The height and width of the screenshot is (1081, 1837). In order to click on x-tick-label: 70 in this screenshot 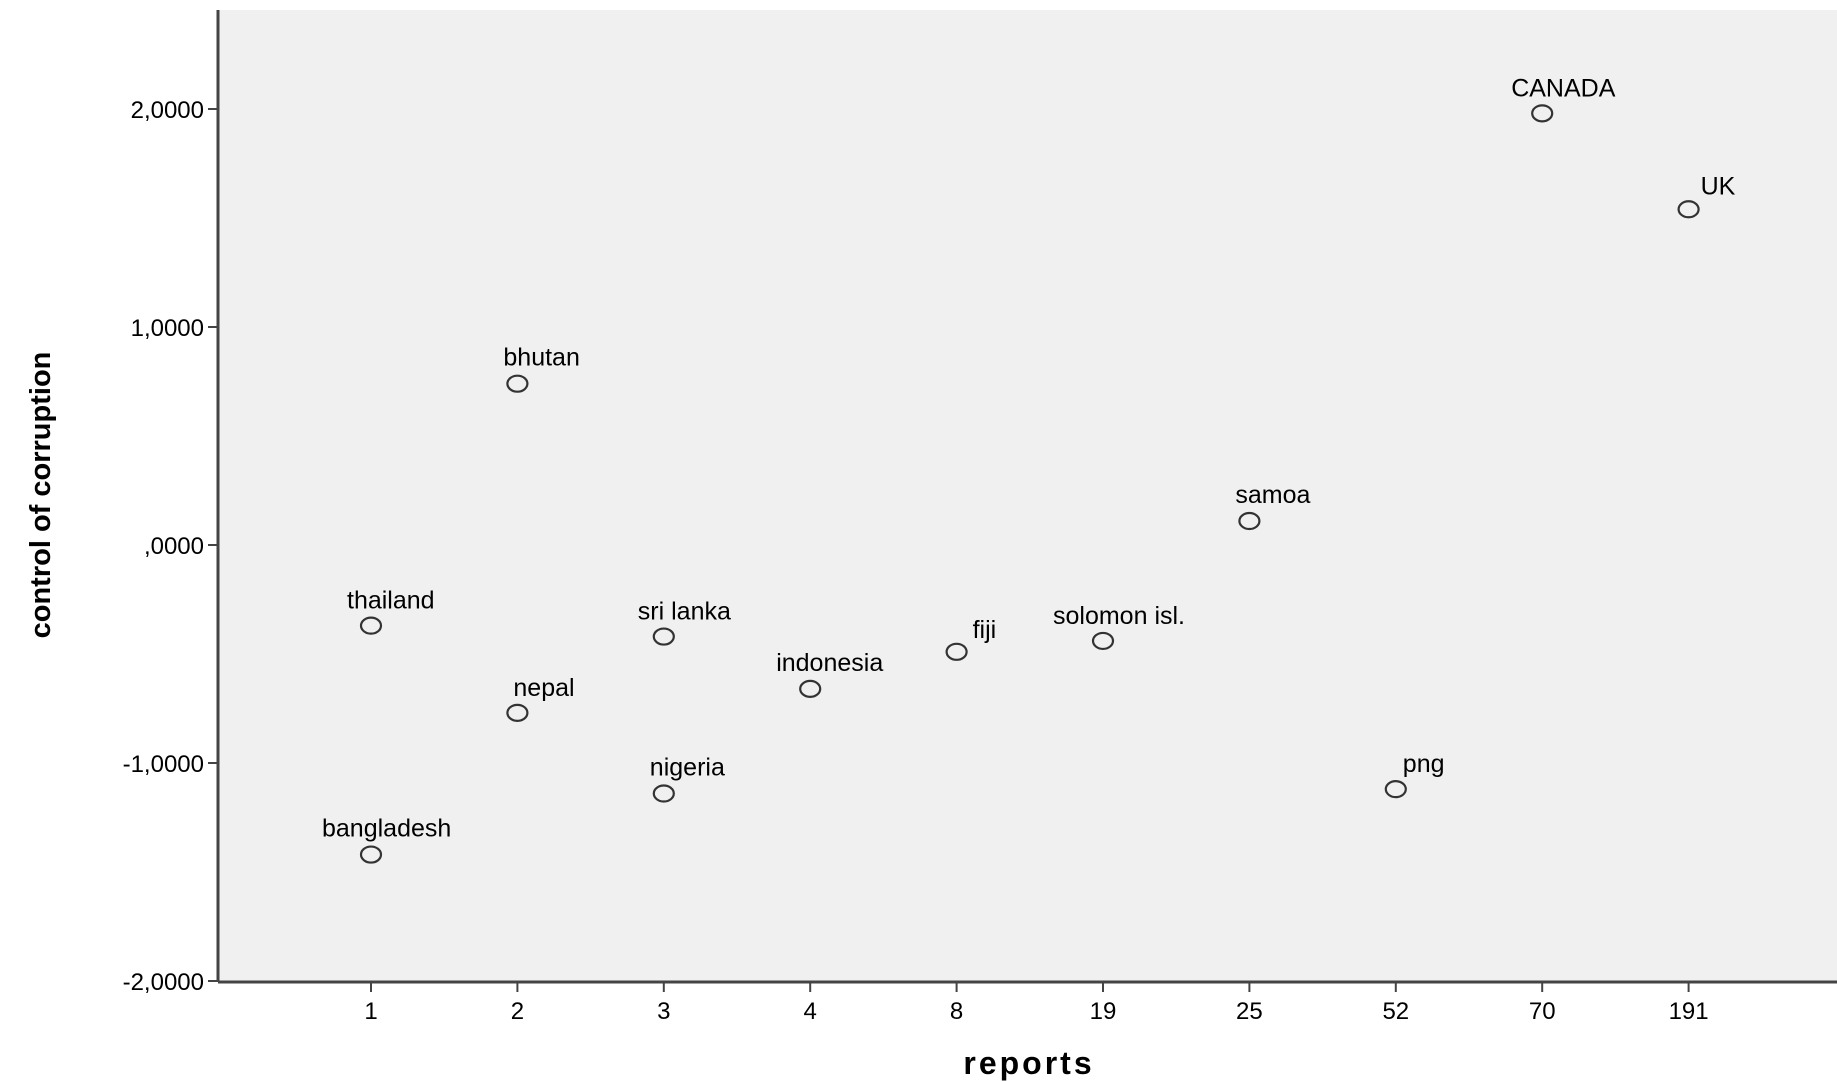, I will do `click(1542, 1011)`.